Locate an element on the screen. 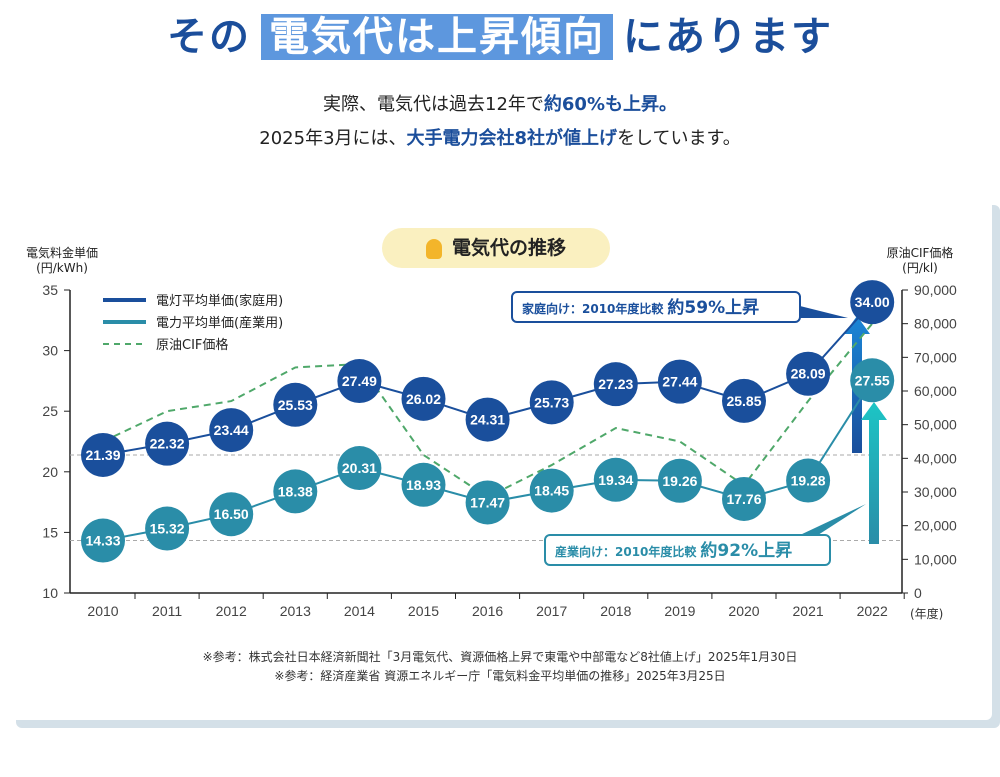 This screenshot has height=777, width=1000. y-tick-label-left: 15 is located at coordinates (50, 532).